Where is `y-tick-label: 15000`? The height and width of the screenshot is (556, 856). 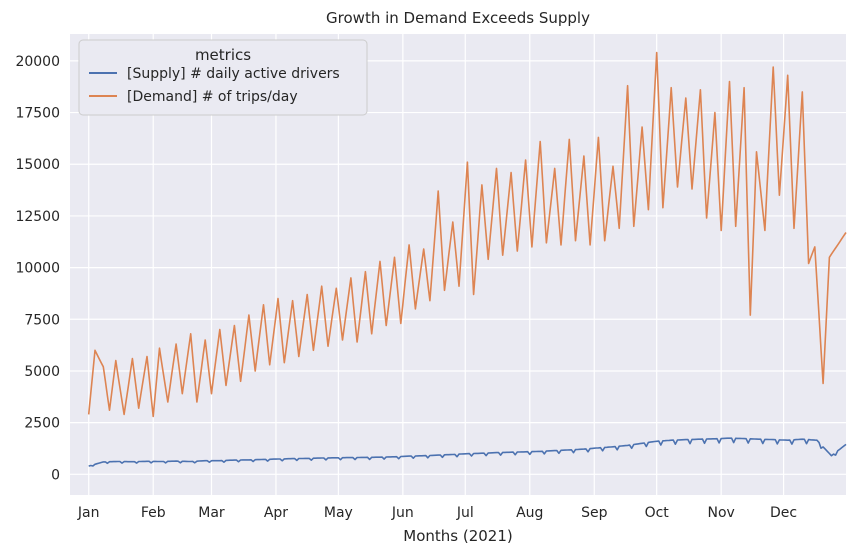 y-tick-label: 15000 is located at coordinates (37, 165).